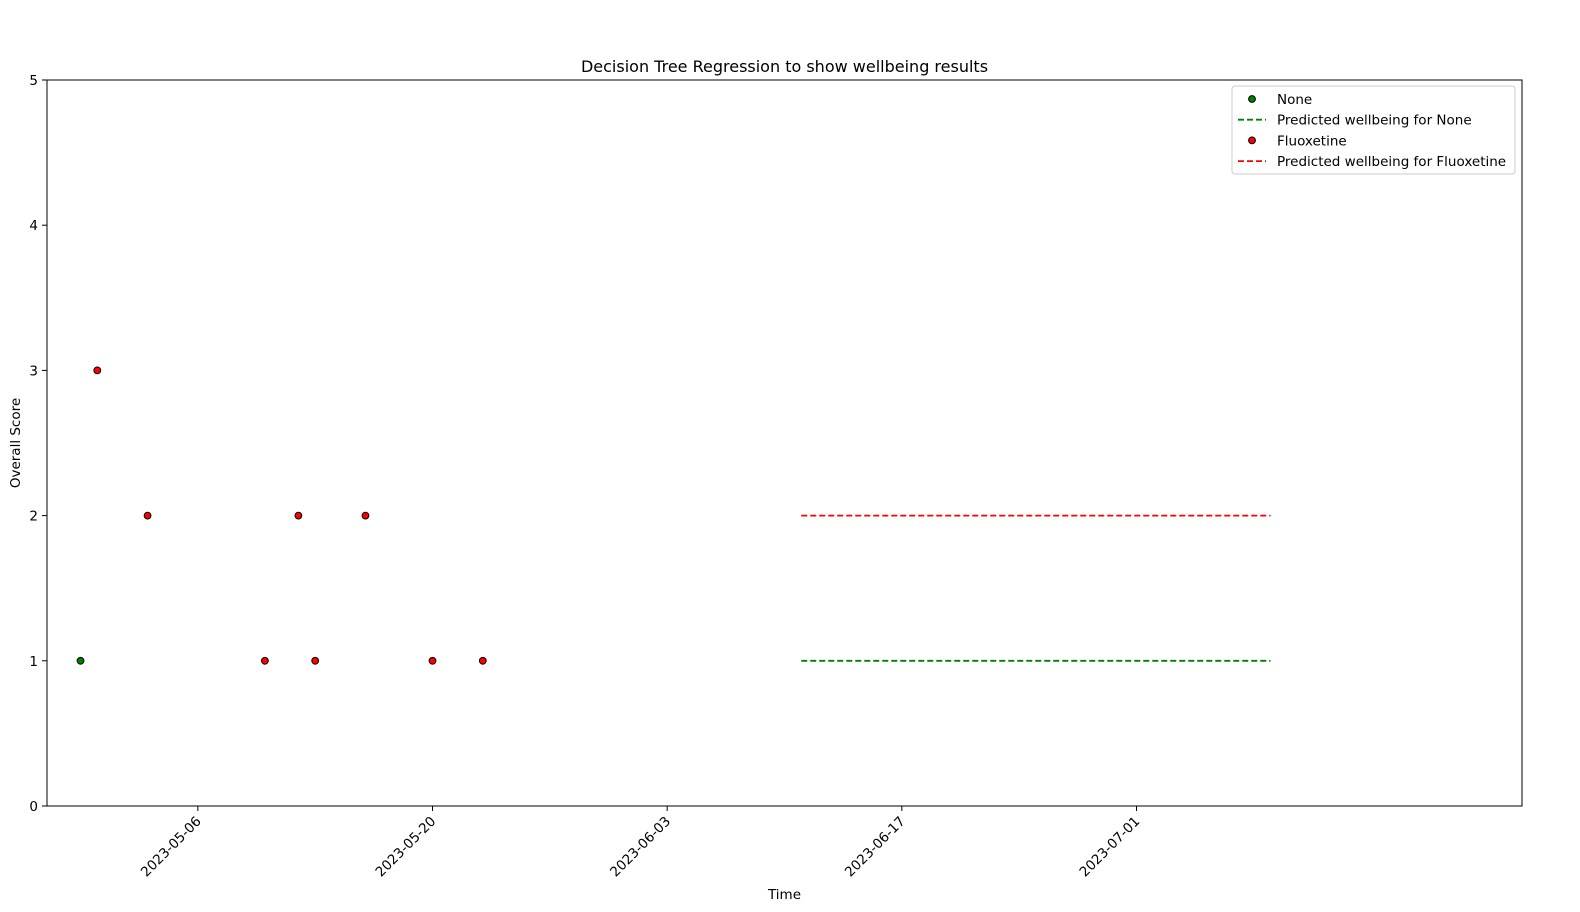  I want to click on y-tick-label-0: 0, so click(33, 807).